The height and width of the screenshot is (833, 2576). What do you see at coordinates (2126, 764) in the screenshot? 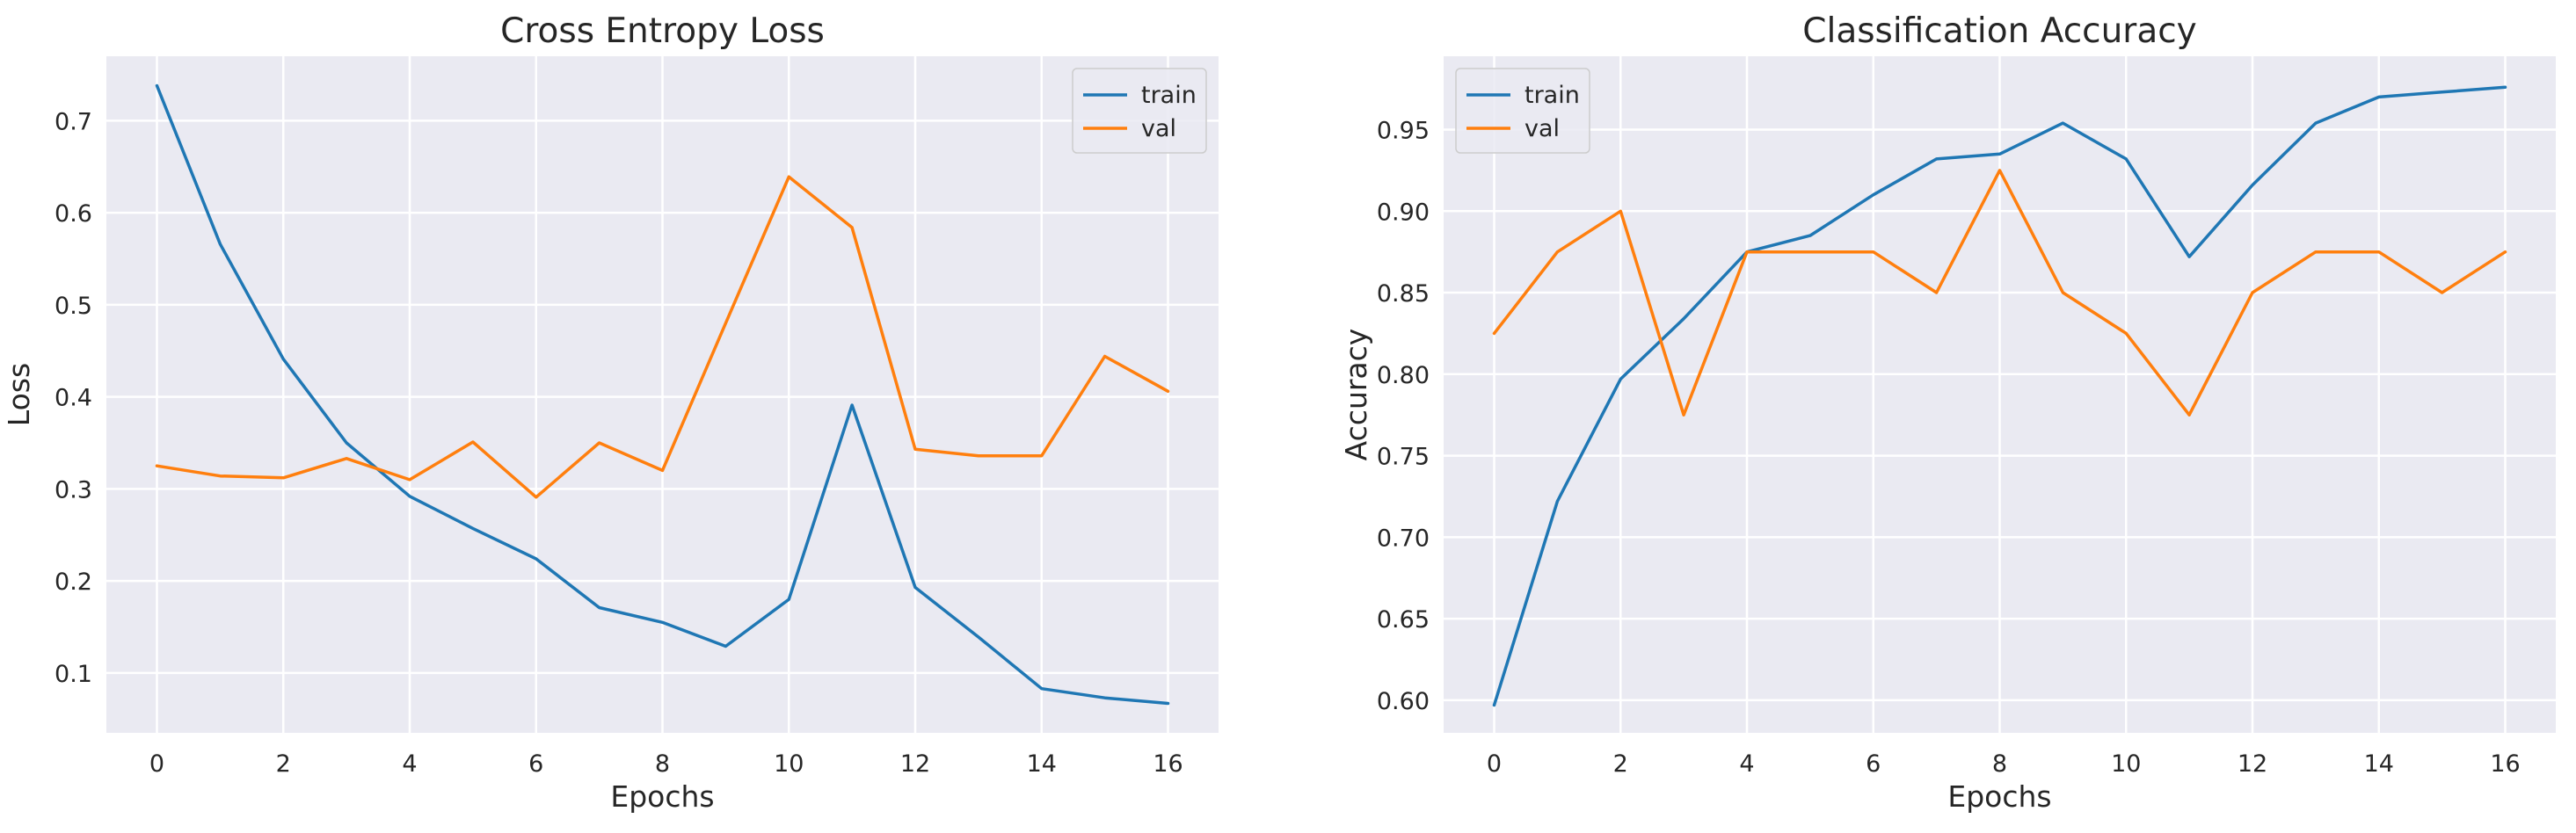
I see `accuracy-x-tick-label: 10` at bounding box center [2126, 764].